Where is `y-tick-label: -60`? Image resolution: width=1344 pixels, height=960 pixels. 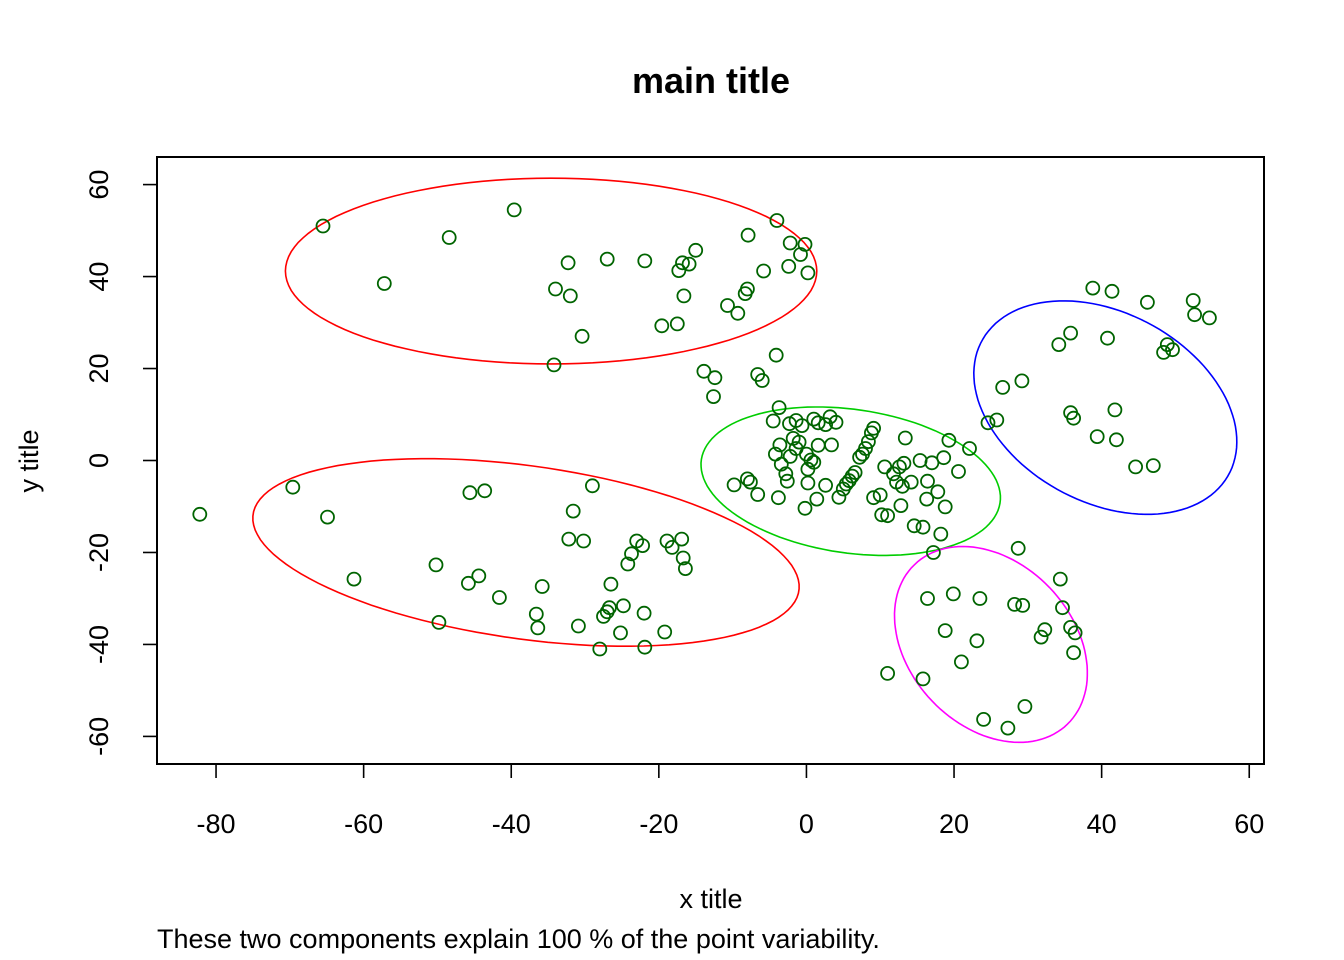 y-tick-label: -60 is located at coordinates (99, 736).